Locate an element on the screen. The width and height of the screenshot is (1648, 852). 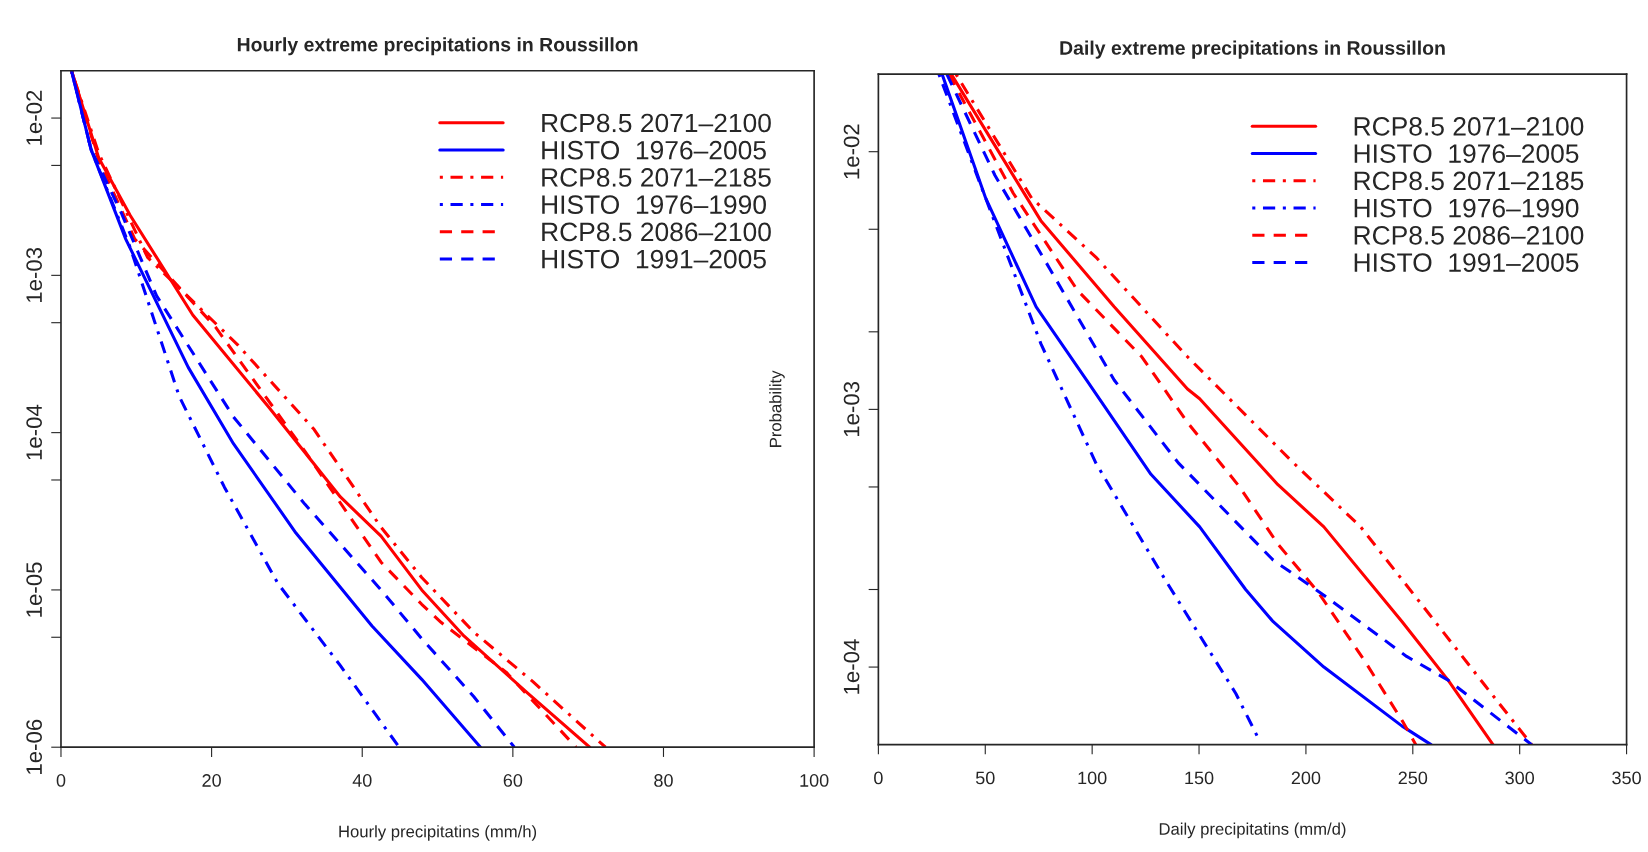
y-tick-label: 1e-06 is located at coordinates (34, 746).